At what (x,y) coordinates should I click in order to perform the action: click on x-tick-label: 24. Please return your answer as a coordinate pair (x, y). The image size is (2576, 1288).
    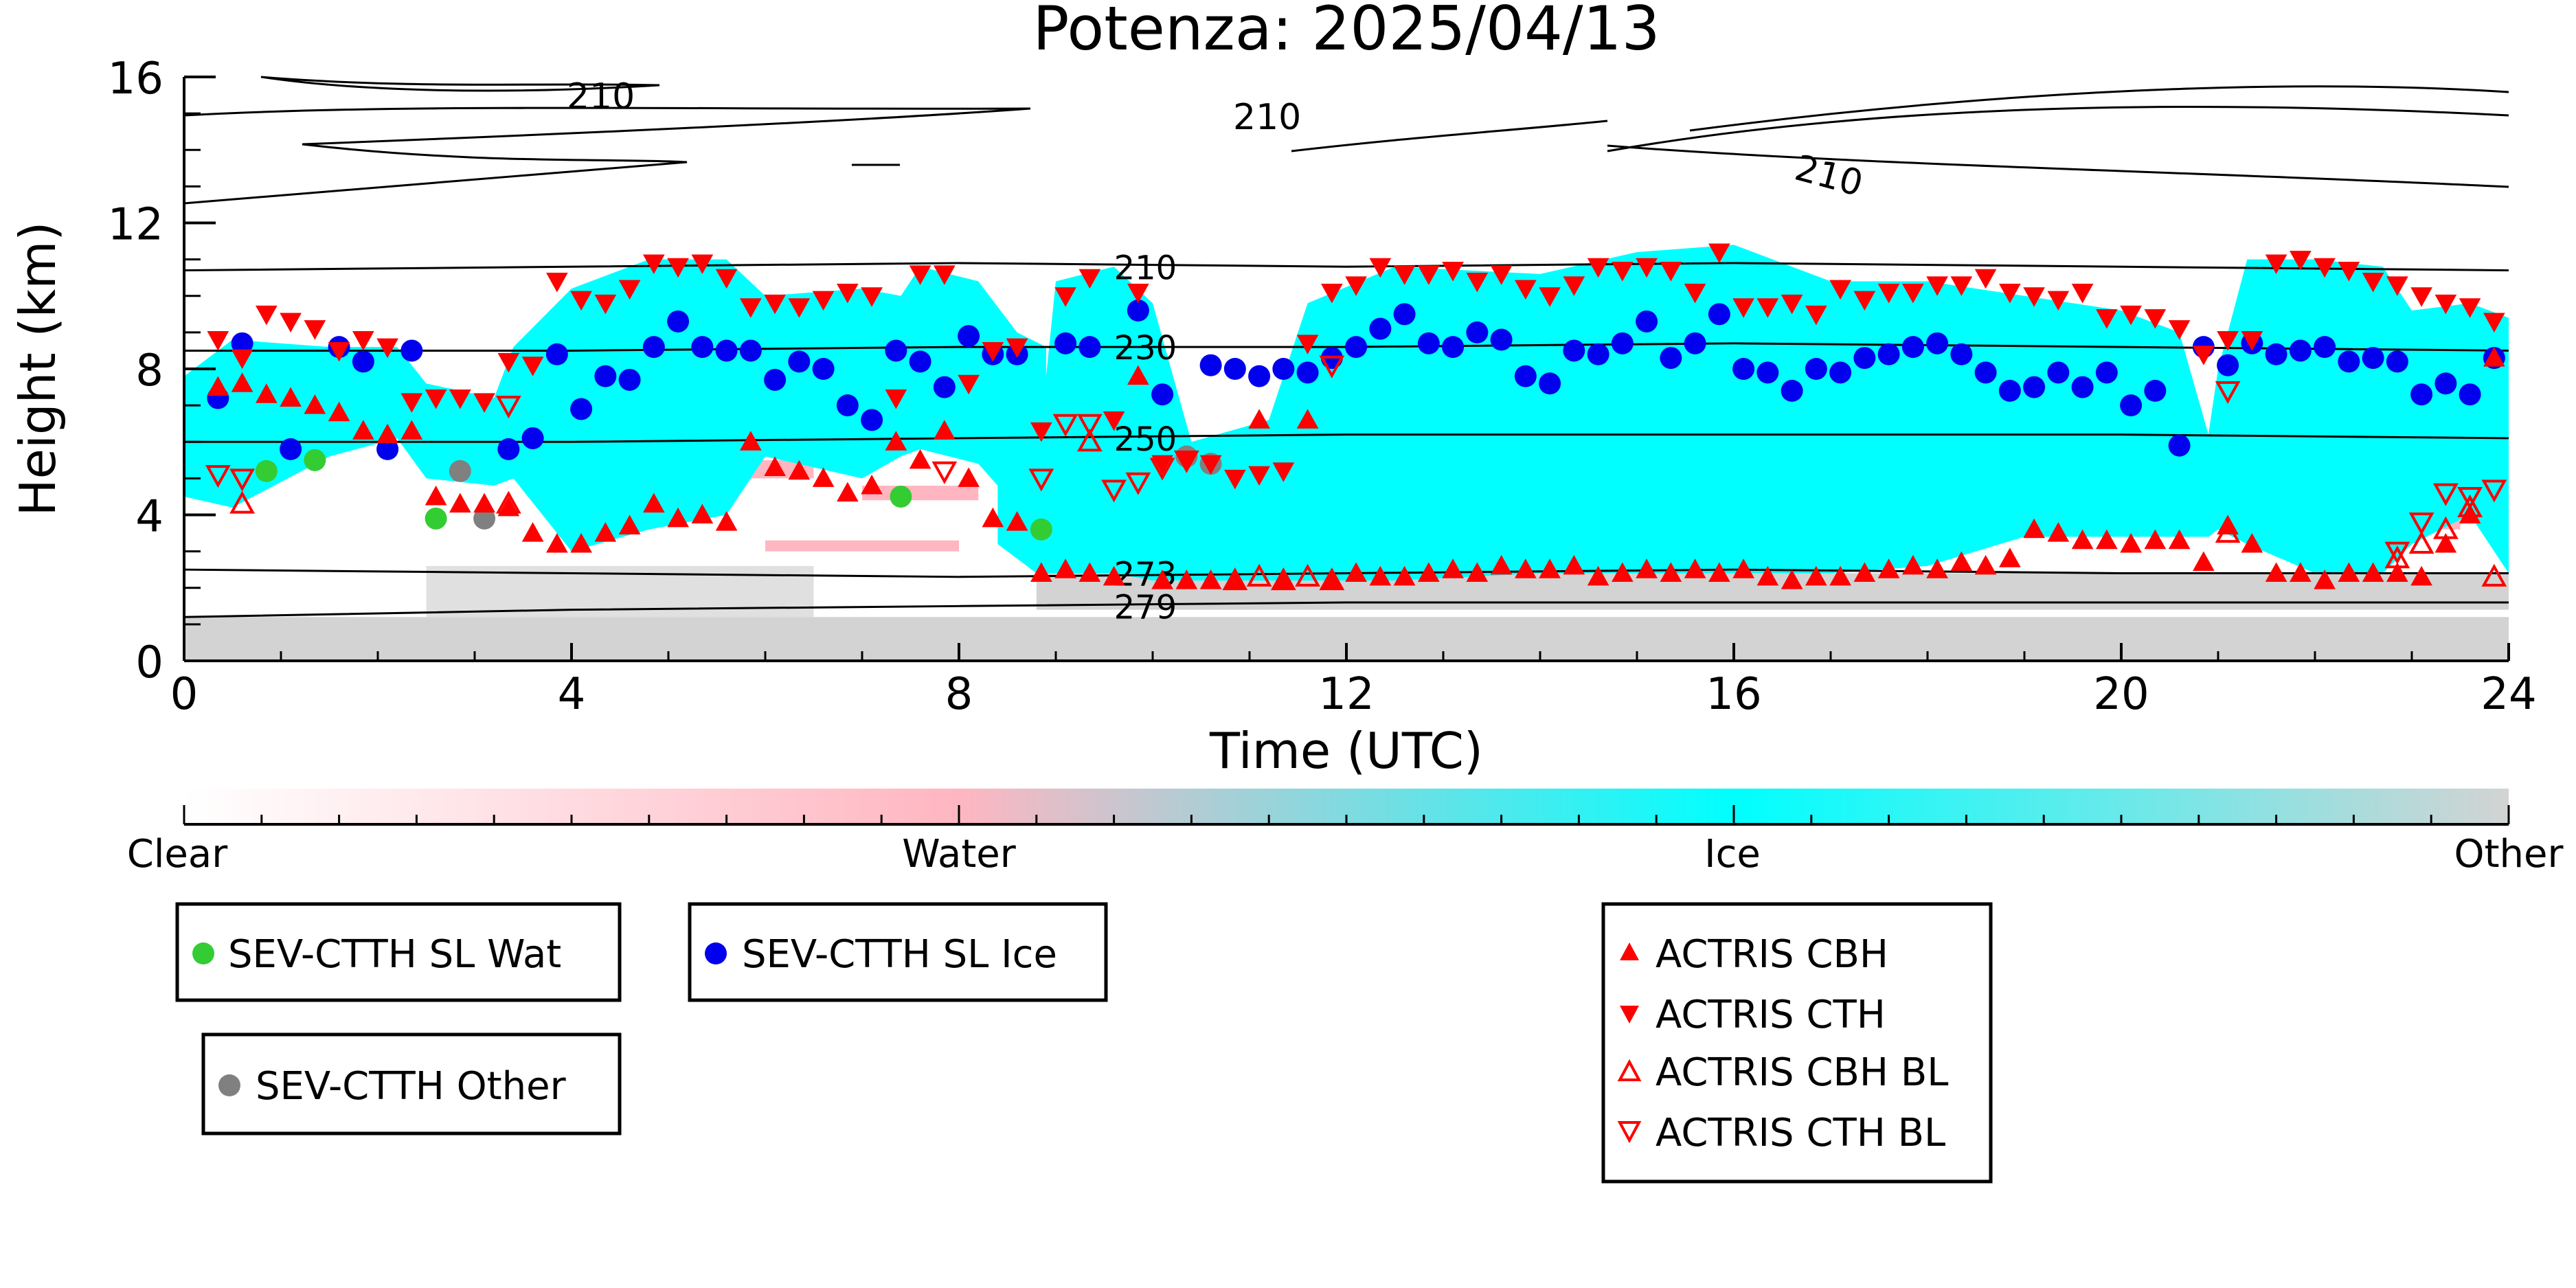
    Looking at the image, I should click on (2508, 694).